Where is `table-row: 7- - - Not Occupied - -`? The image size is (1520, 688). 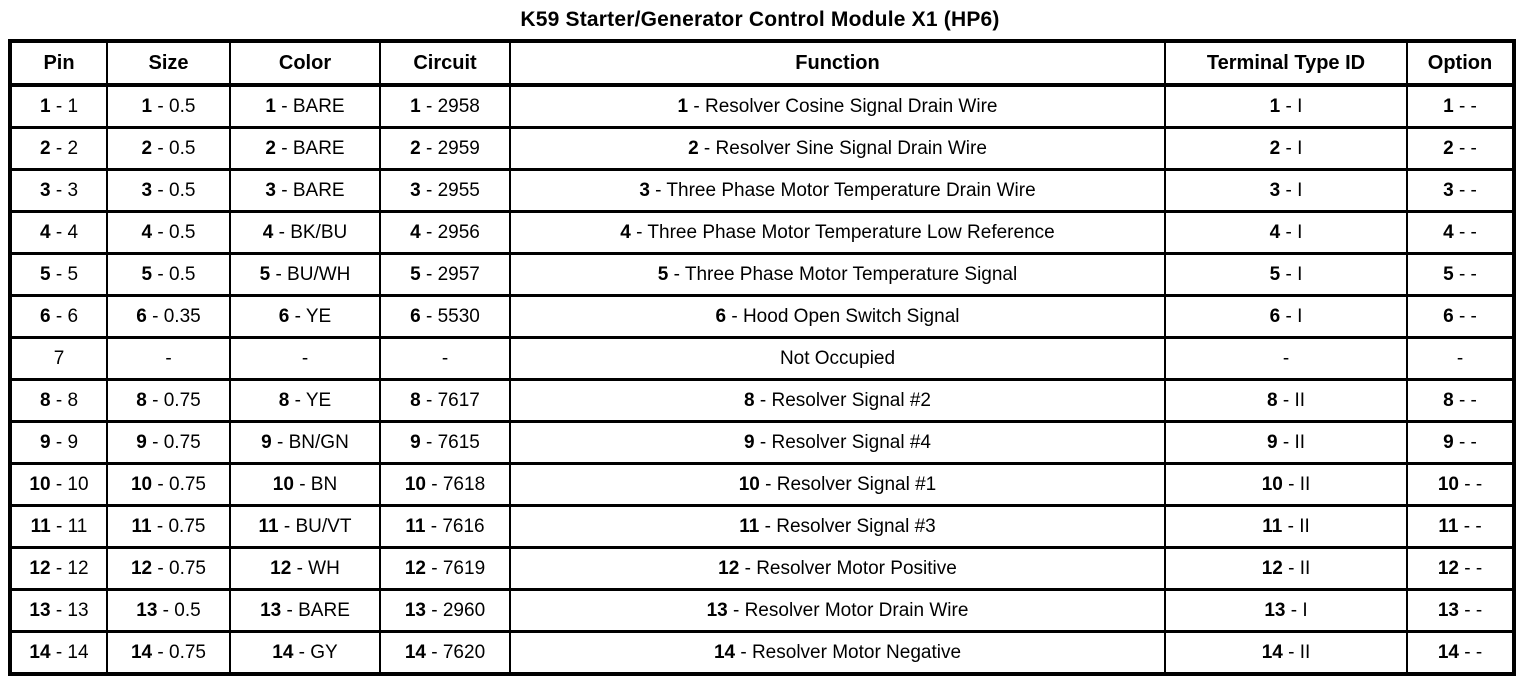
table-row: 7- - - Not Occupied - - is located at coordinates (762, 358).